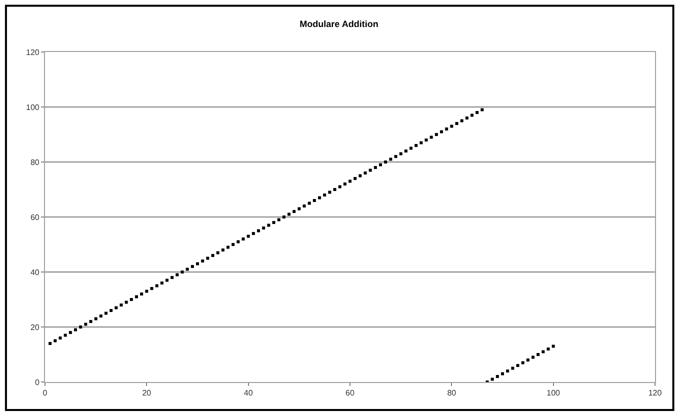 This screenshot has width=678, height=413. What do you see at coordinates (339, 23) in the screenshot?
I see `chart-title: Modulare Addition` at bounding box center [339, 23].